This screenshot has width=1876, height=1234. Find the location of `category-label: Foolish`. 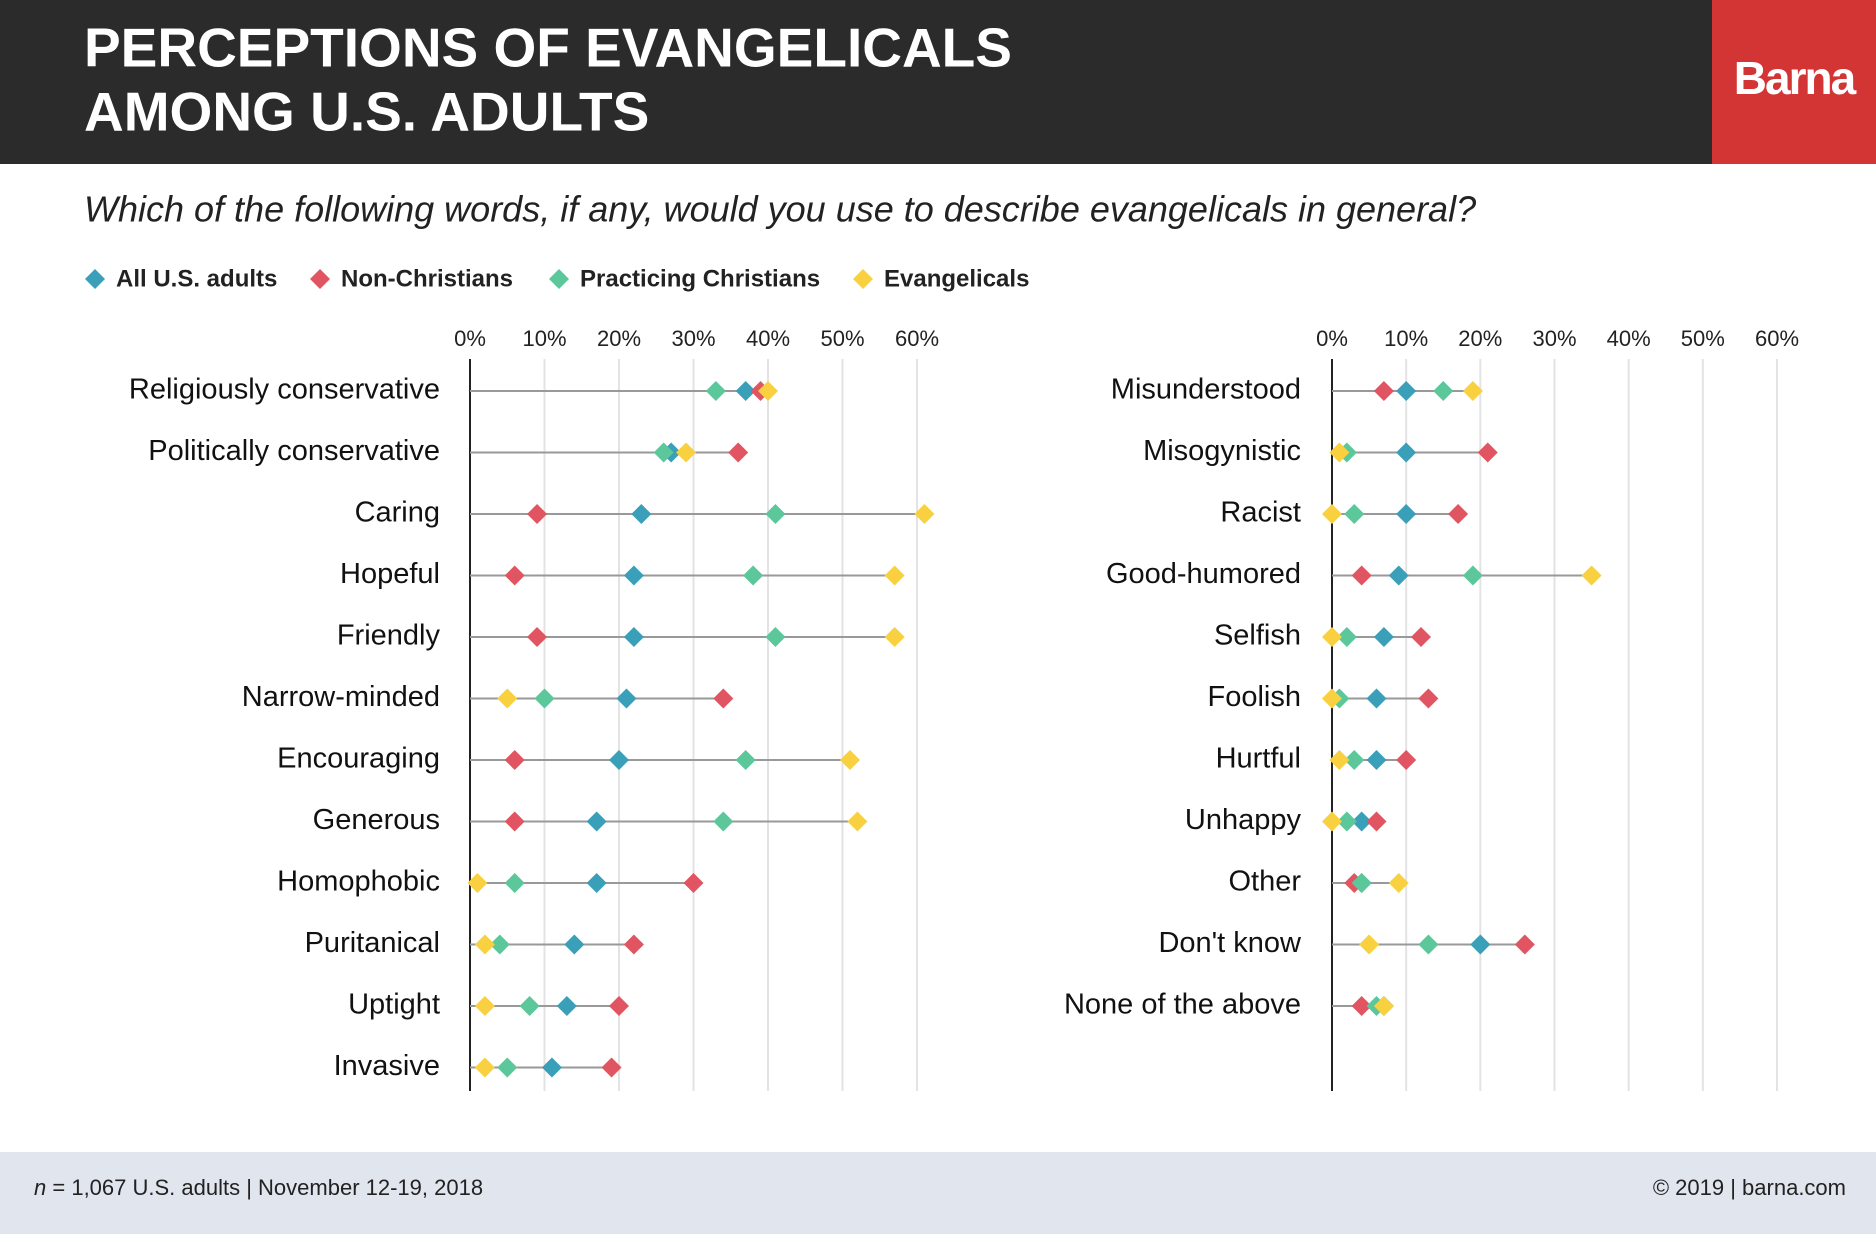

category-label: Foolish is located at coordinates (1255, 697).